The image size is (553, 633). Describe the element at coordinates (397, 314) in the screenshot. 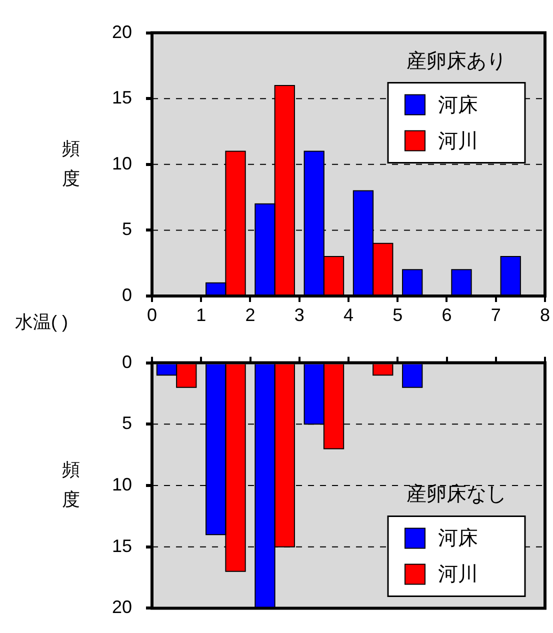

I see `x-tick-label: 5` at that location.